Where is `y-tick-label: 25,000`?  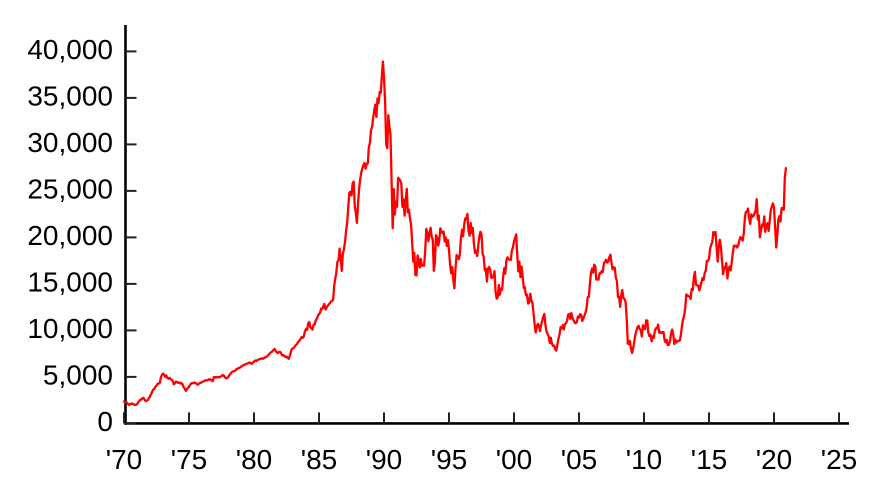
y-tick-label: 25,000 is located at coordinates (70, 188).